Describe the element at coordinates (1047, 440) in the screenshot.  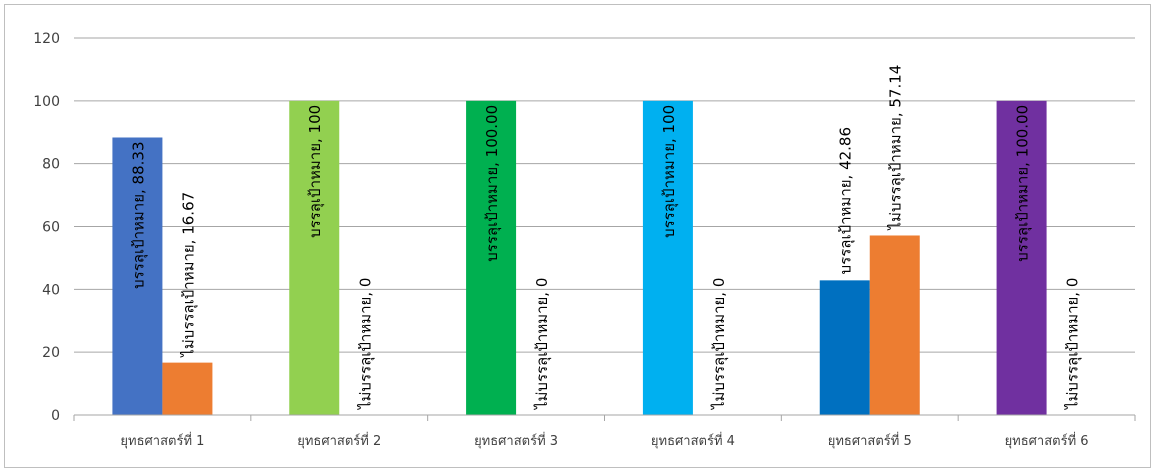
I see `x-category-label: ยุทธศาสตร์ที่ 6` at that location.